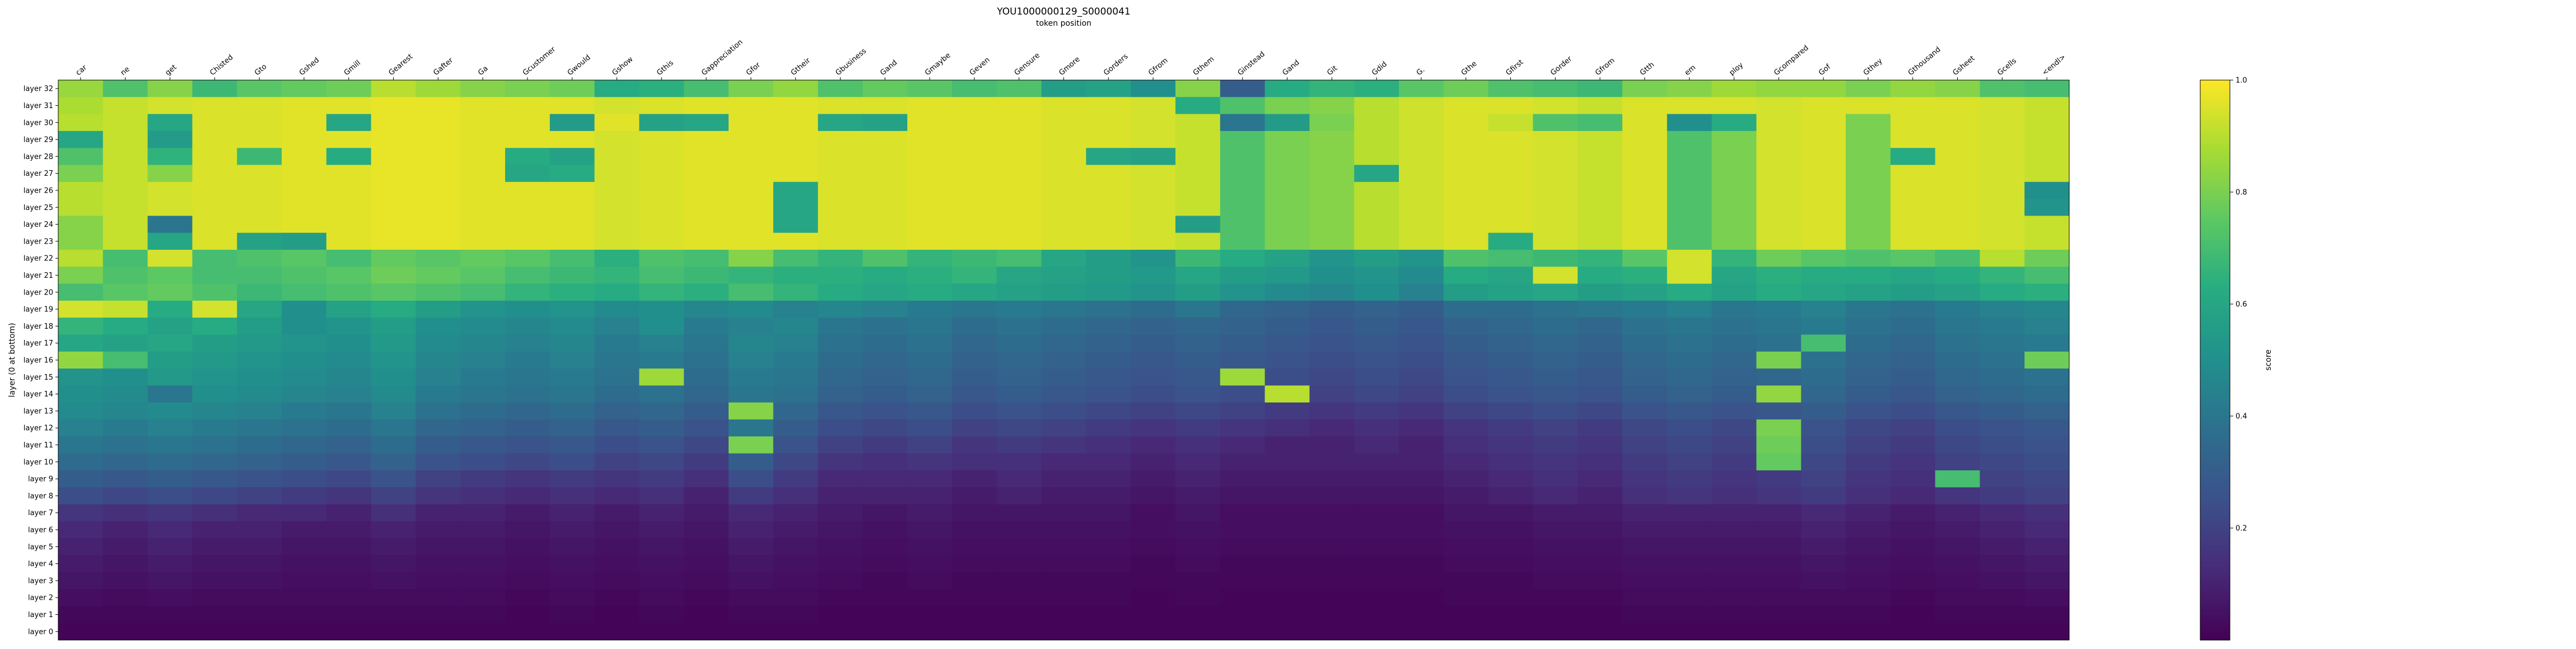  Describe the element at coordinates (39, 123) in the screenshot. I see `y-tick-label: layer 30` at that location.